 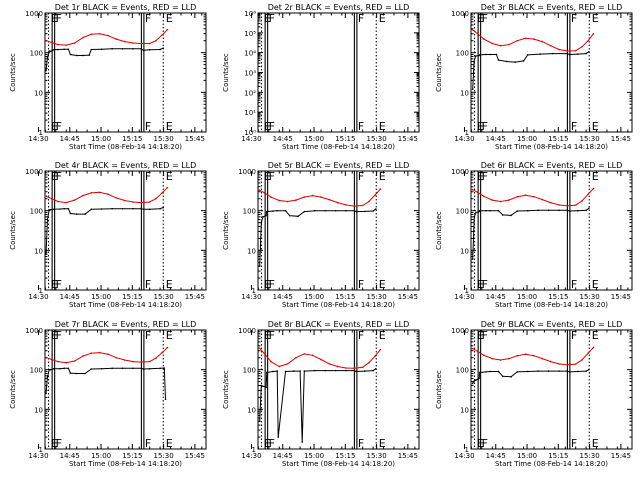 I want to click on panel-title: Det 9r BLACK = Events, RED = LLD, so click(x=552, y=324).